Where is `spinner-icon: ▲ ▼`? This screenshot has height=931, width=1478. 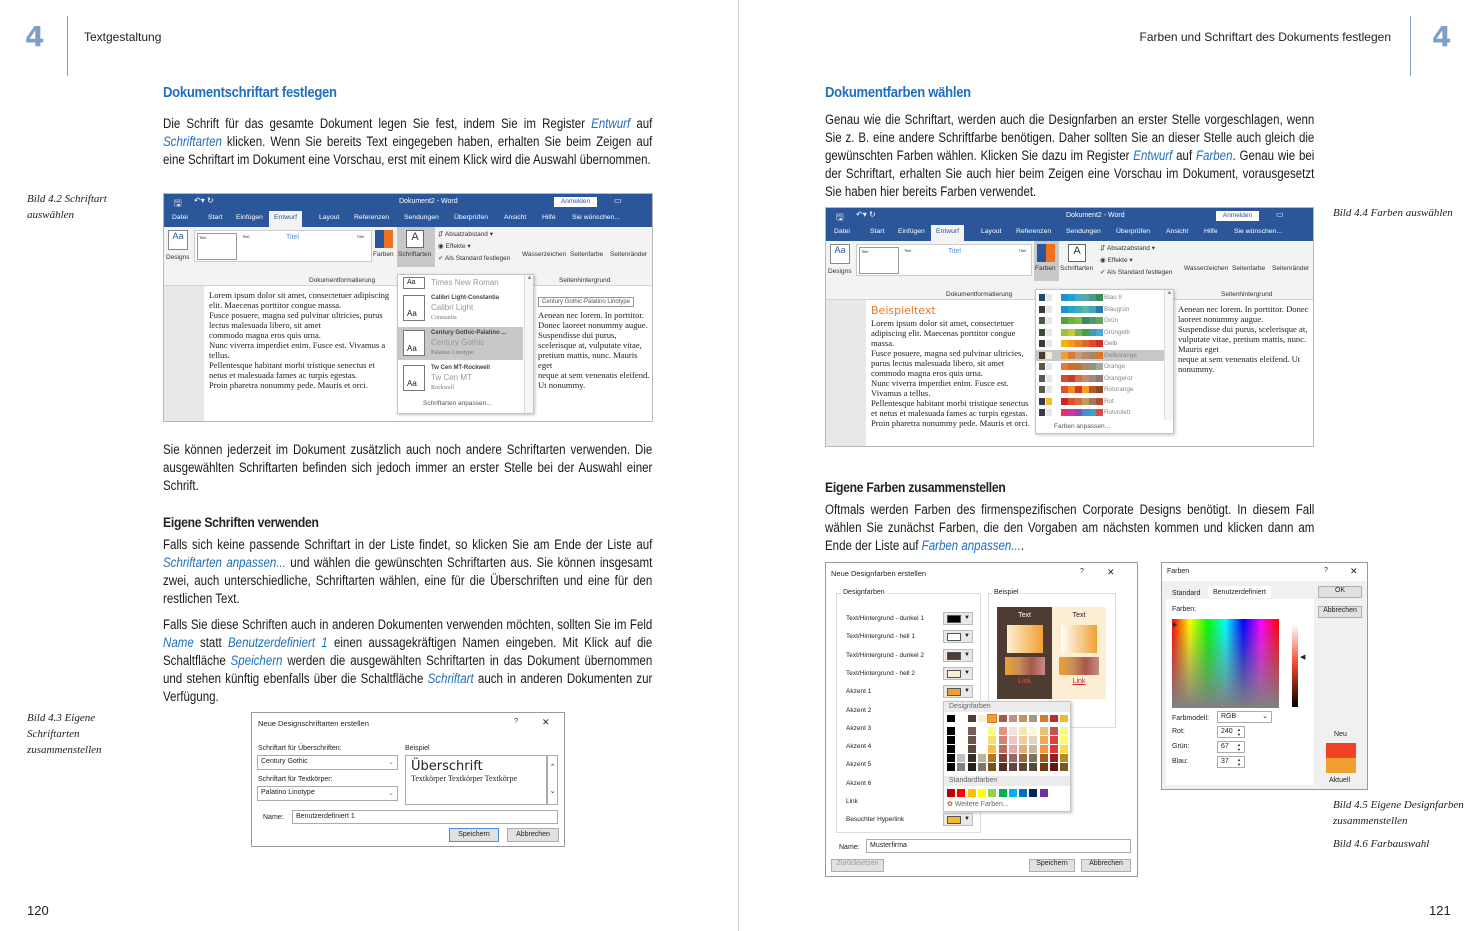
spinner-icon: ▲ ▼ is located at coordinates (1239, 732).